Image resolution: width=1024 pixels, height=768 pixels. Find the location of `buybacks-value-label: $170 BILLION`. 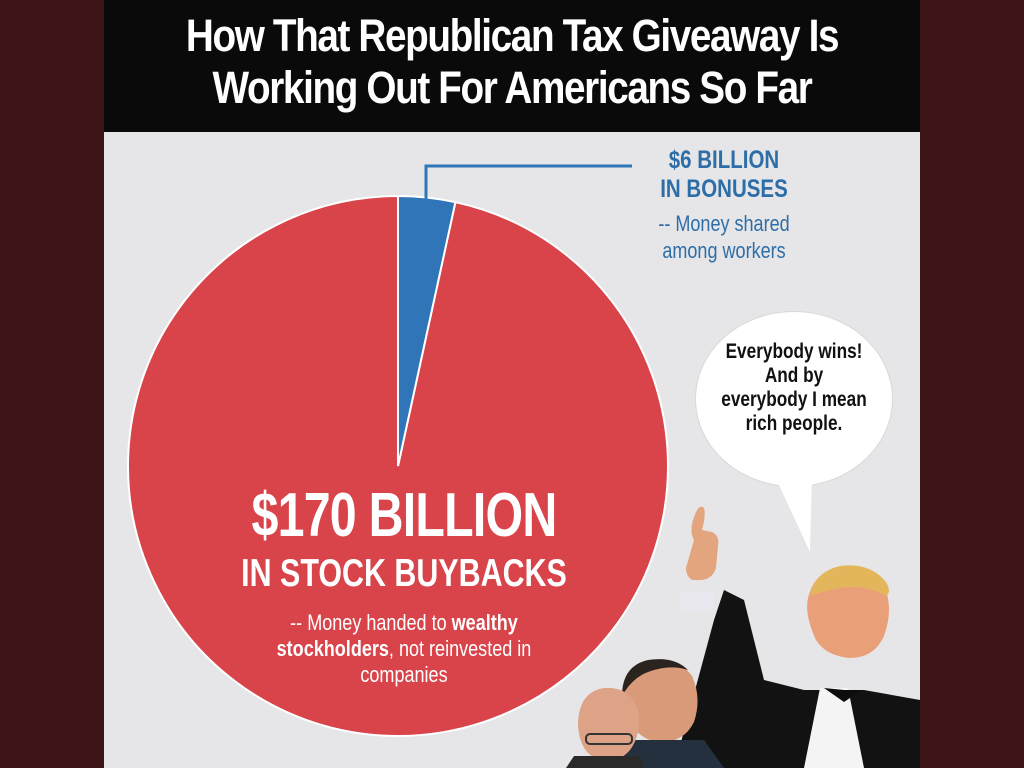

buybacks-value-label: $170 BILLION is located at coordinates (404, 515).